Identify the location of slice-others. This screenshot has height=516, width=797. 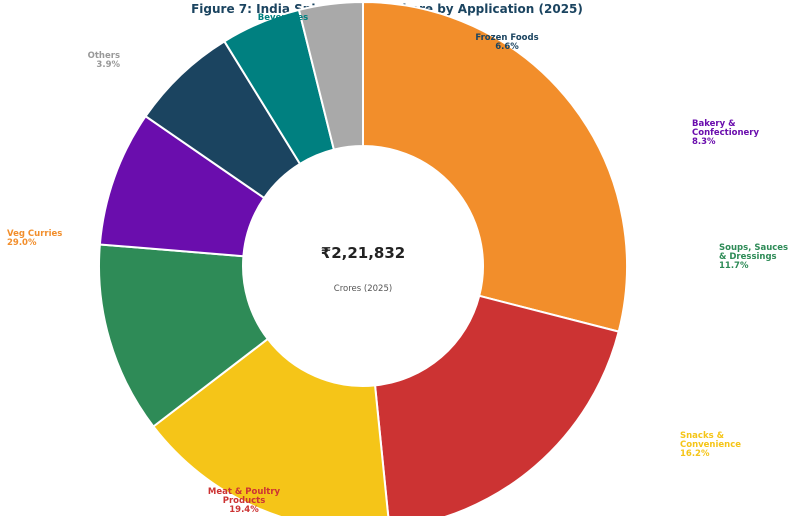
(330, 75).